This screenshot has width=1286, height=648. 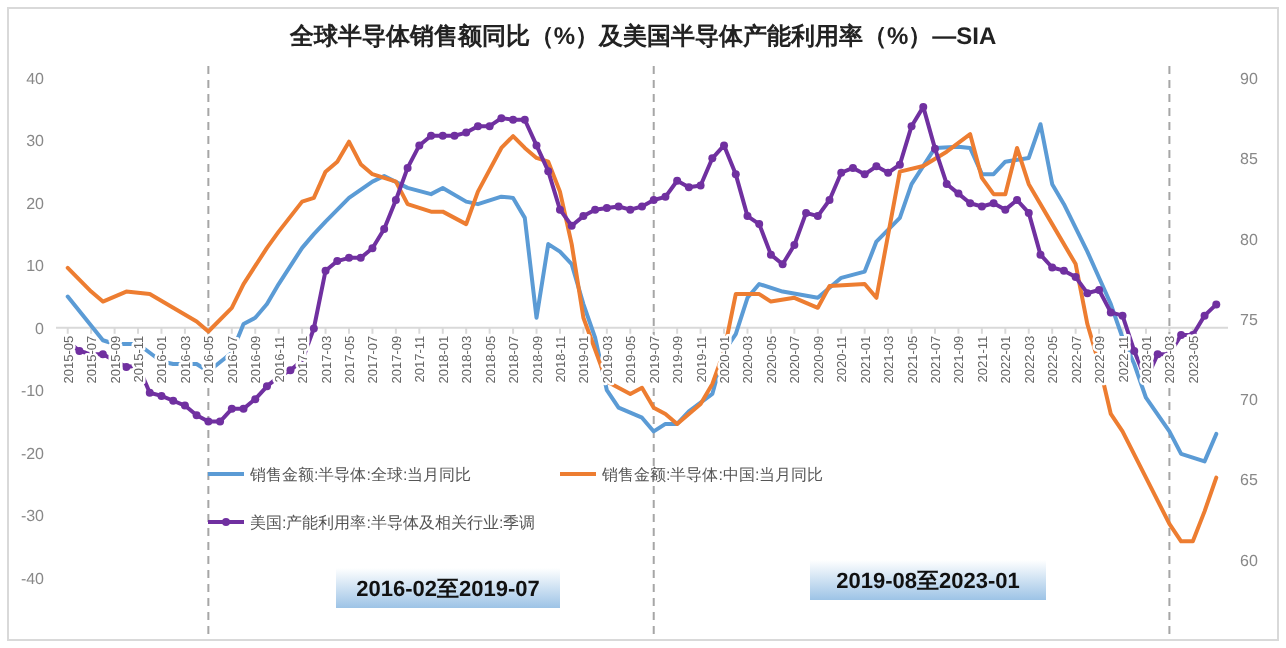 What do you see at coordinates (642, 36) in the screenshot?
I see `chart-title: 全球半导体销售额同比（%）及美国半导体产能利用率（%）—SIA` at bounding box center [642, 36].